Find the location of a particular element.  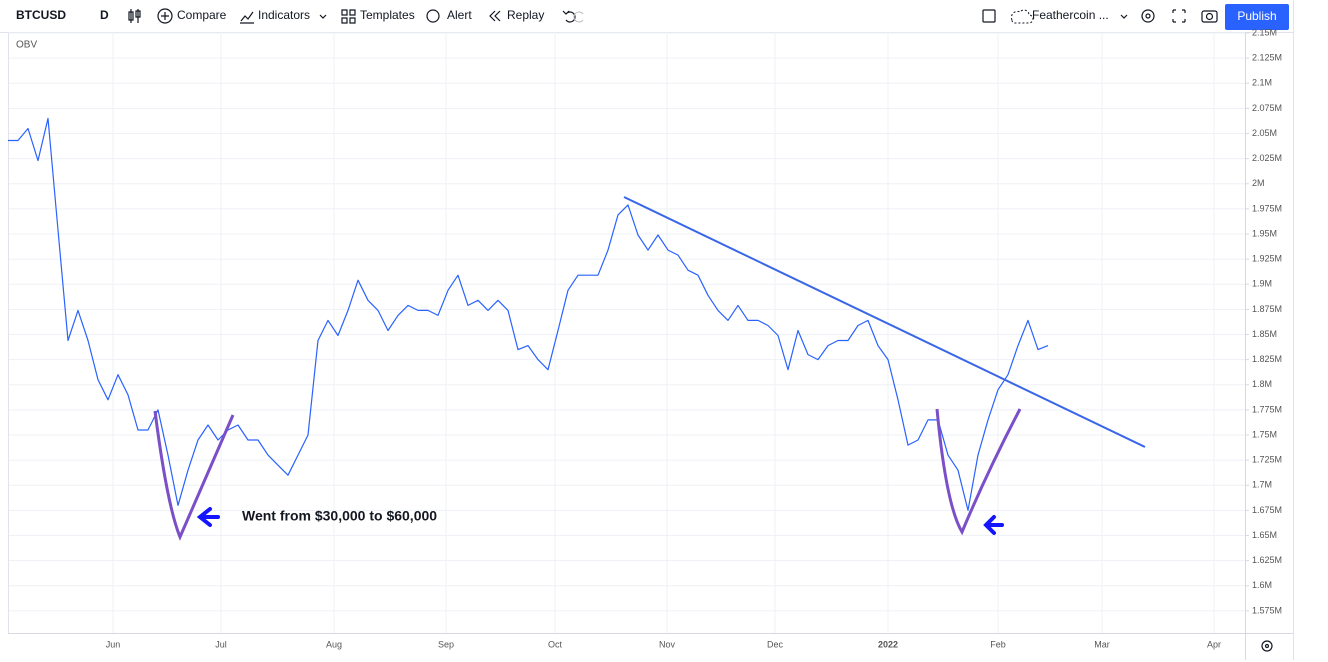

x-tick-label: Mar is located at coordinates (1102, 644).